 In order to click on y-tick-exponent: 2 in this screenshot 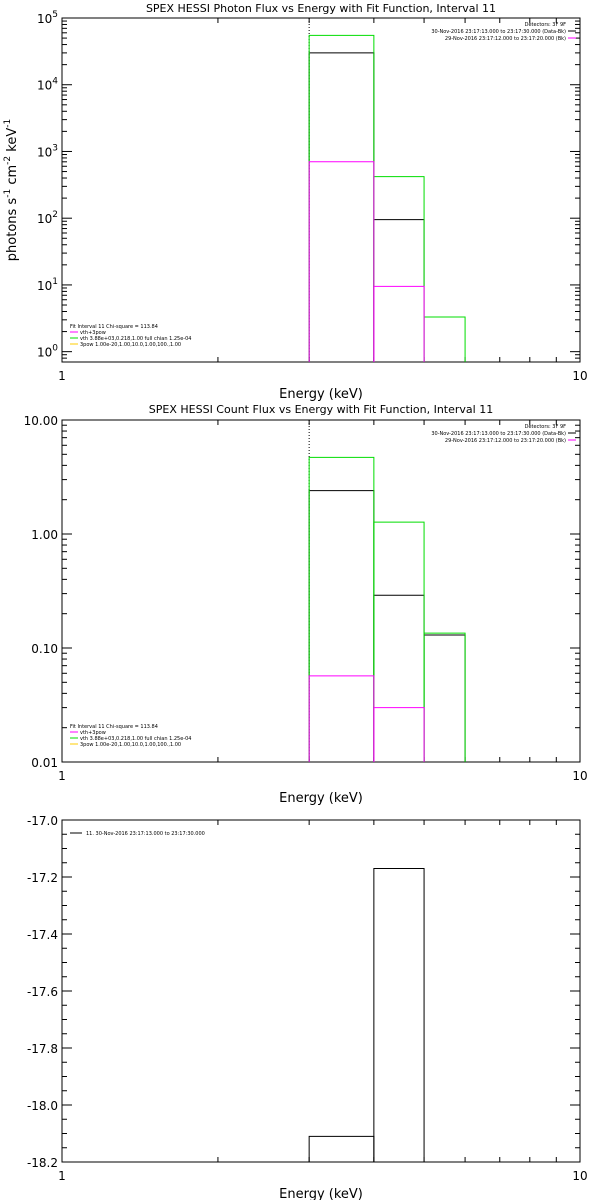, I will do `click(55, 215)`.